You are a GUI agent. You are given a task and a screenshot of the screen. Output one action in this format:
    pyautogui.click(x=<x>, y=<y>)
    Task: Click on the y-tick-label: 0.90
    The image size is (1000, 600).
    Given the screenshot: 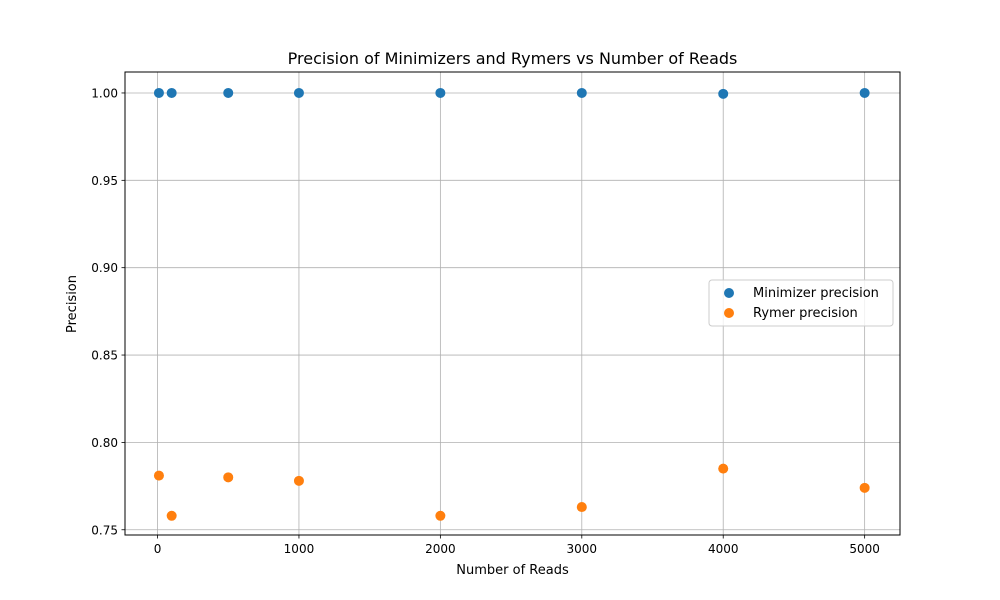 What is the action you would take?
    pyautogui.click(x=104, y=268)
    